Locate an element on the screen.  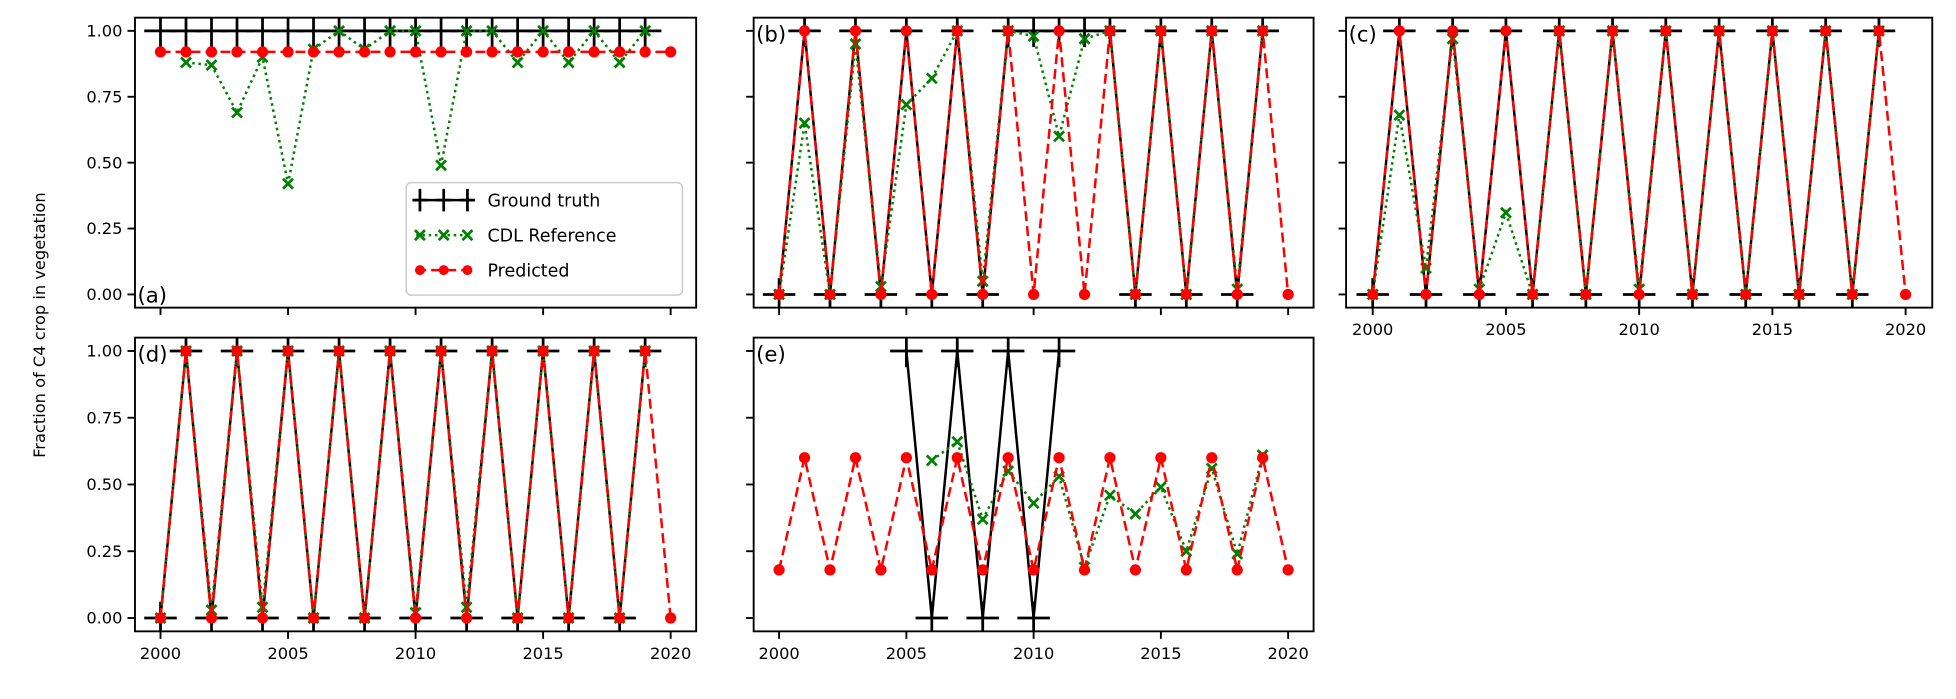
panel-b: (b) is located at coordinates (1030, 166).